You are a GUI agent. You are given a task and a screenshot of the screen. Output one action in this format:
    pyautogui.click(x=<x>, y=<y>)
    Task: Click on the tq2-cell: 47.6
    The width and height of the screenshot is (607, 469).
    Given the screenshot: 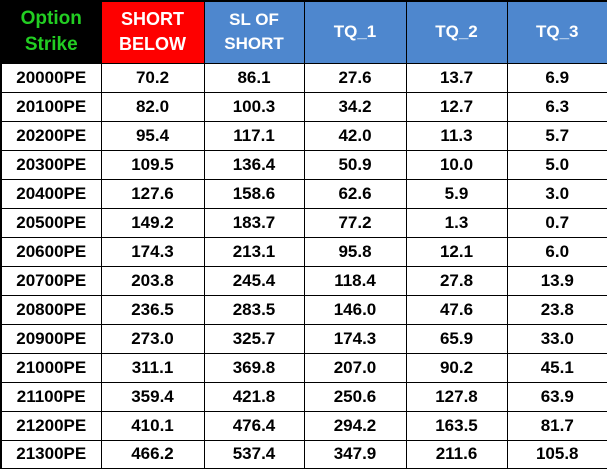 What is the action you would take?
    pyautogui.click(x=456, y=309)
    